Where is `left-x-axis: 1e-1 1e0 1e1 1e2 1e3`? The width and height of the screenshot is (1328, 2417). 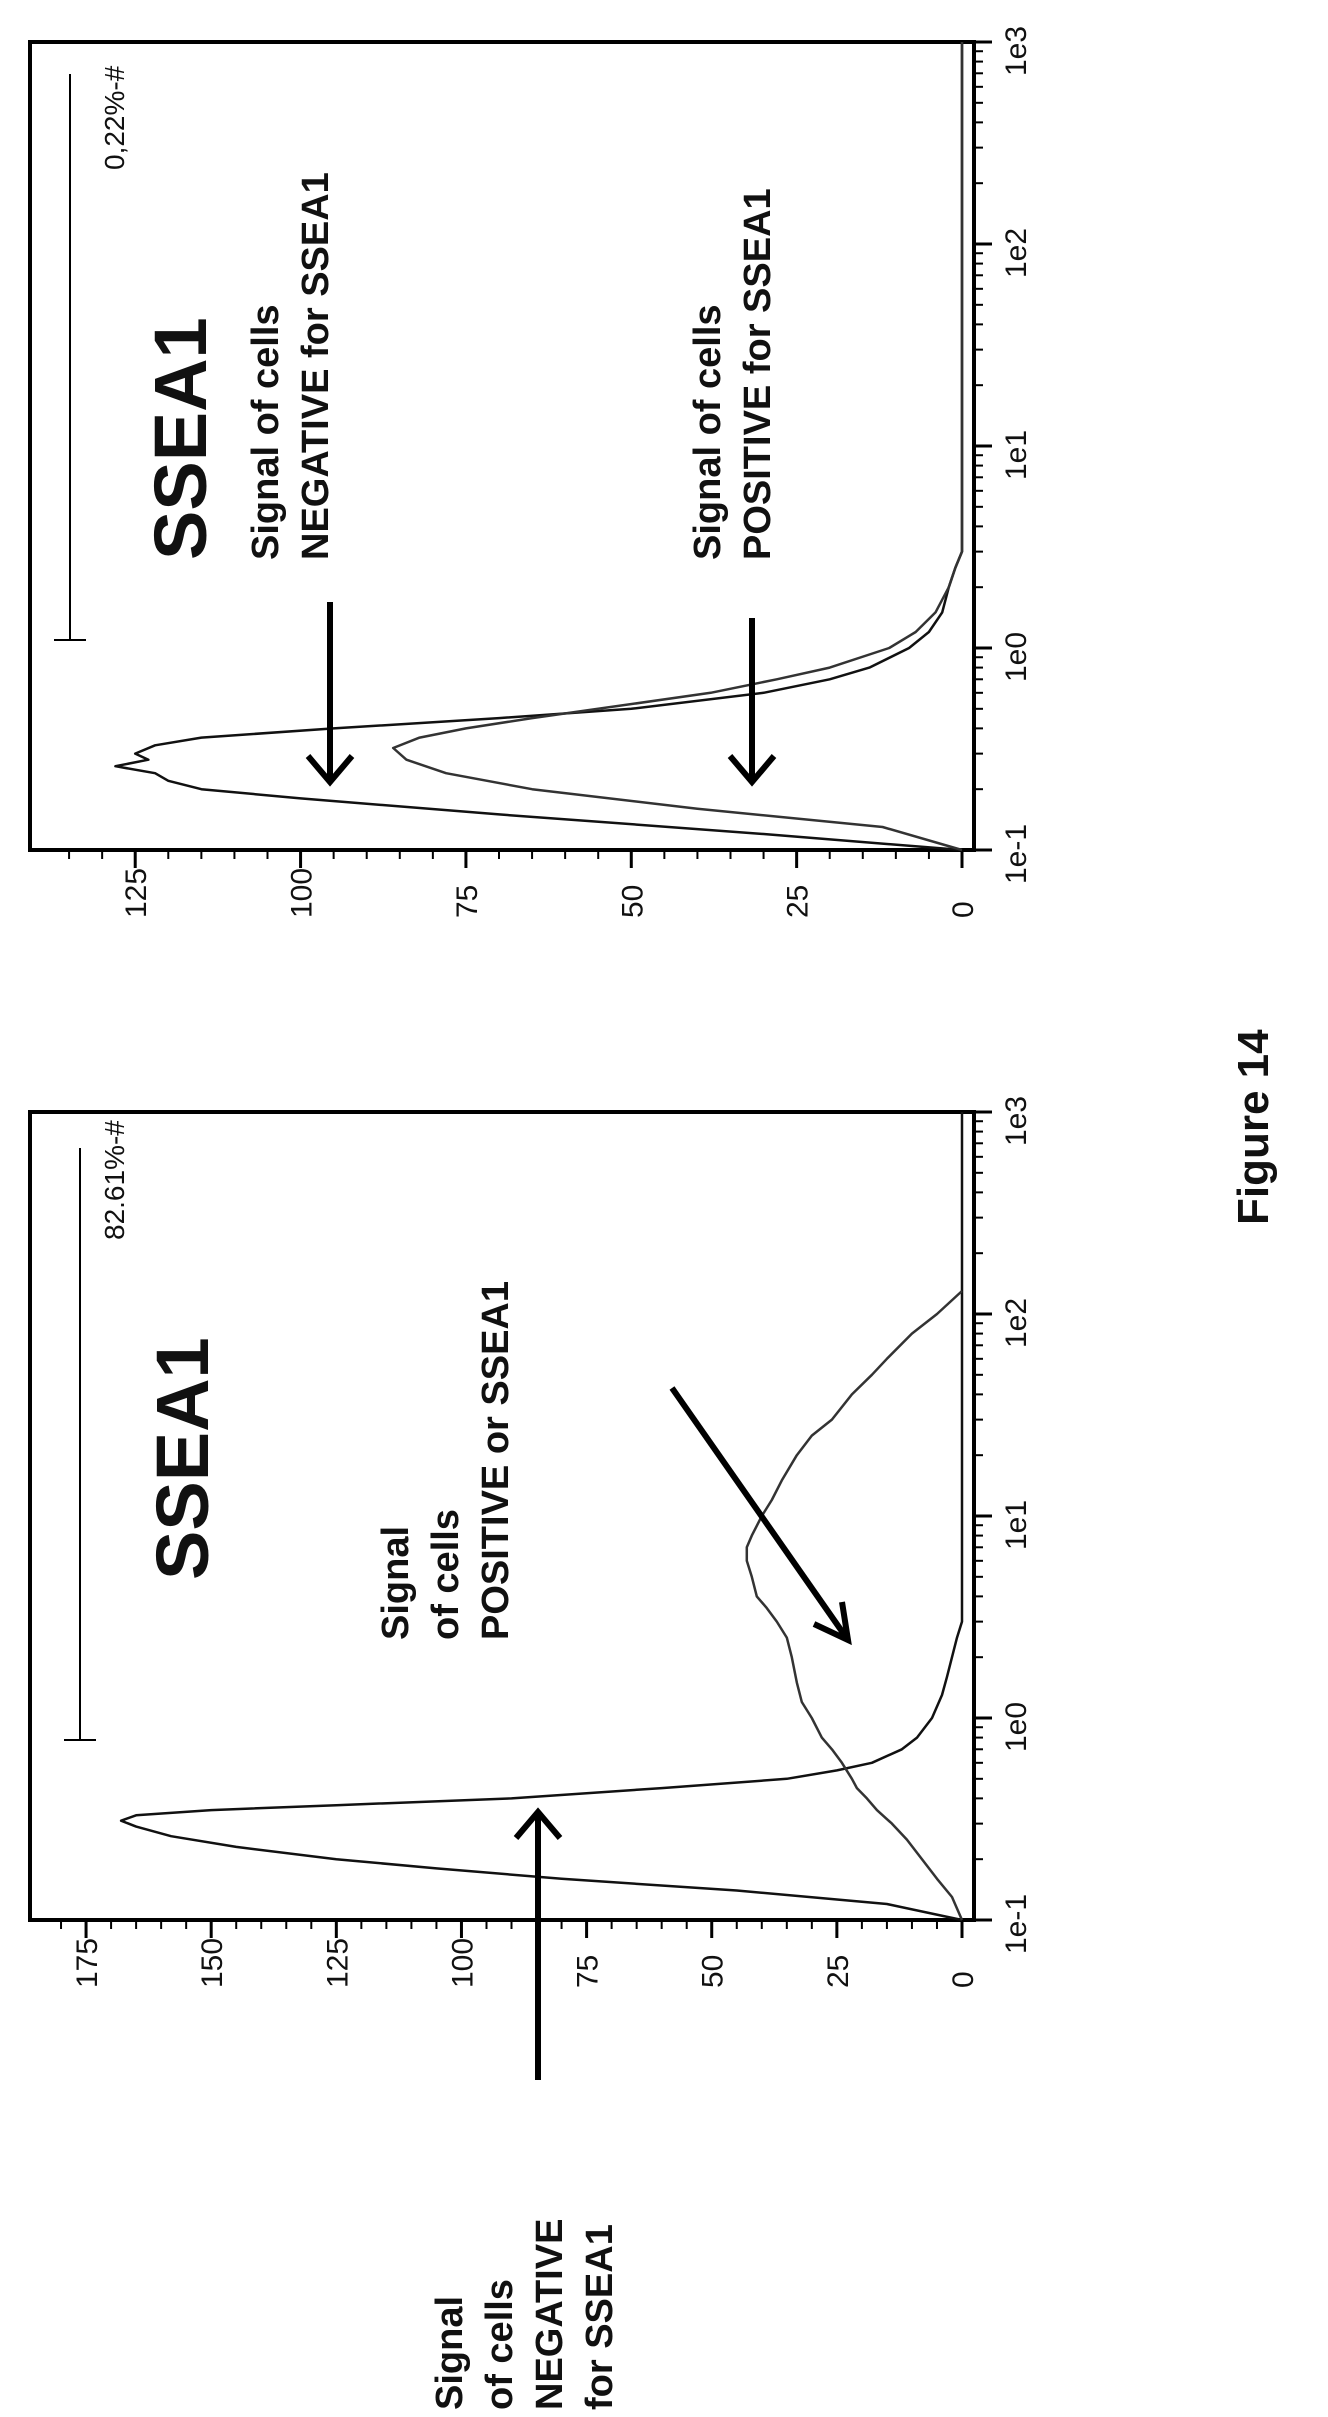
left-x-axis: 1e-1 1e0 1e1 1e2 1e3 is located at coordinates (1003, 1525).